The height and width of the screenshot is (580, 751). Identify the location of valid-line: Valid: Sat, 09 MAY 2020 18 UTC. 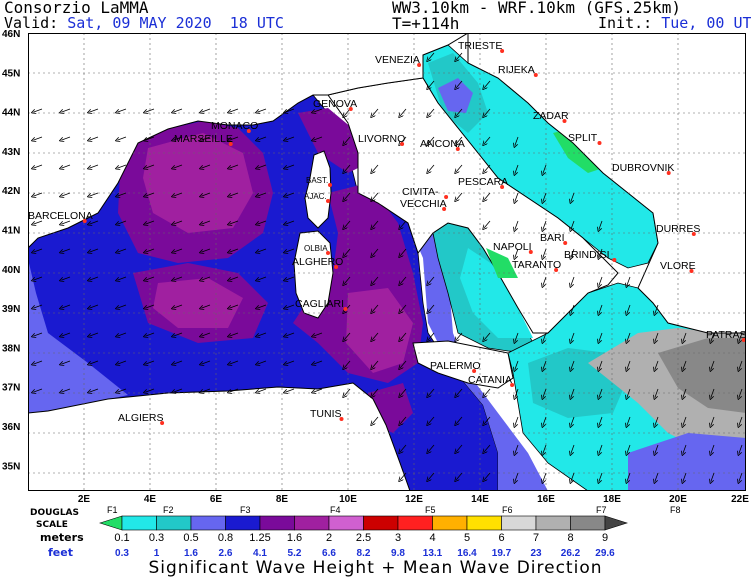
(144, 23).